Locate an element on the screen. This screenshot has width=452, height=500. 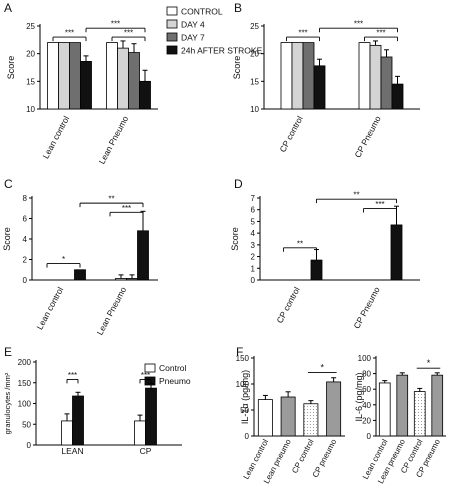
legend-swatch-pneumo-e is located at coordinates (150, 381).